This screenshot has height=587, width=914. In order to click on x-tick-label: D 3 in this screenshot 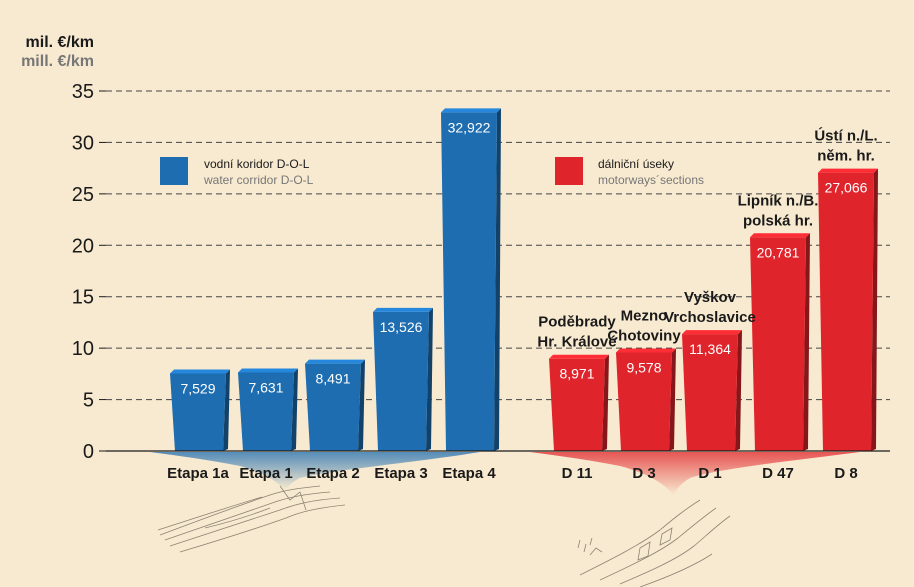, I will do `click(643, 473)`.